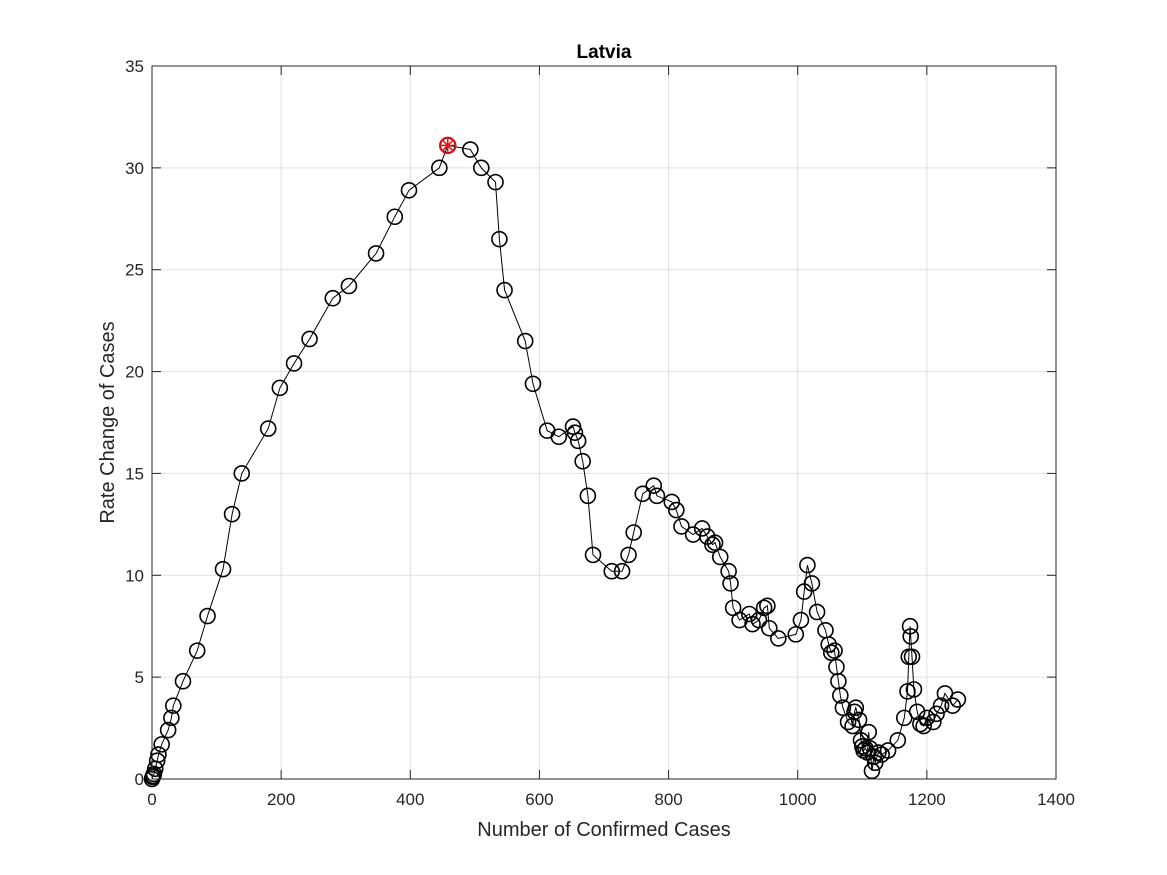 The height and width of the screenshot is (875, 1167). What do you see at coordinates (281, 799) in the screenshot?
I see `x-tick-label: 200` at bounding box center [281, 799].